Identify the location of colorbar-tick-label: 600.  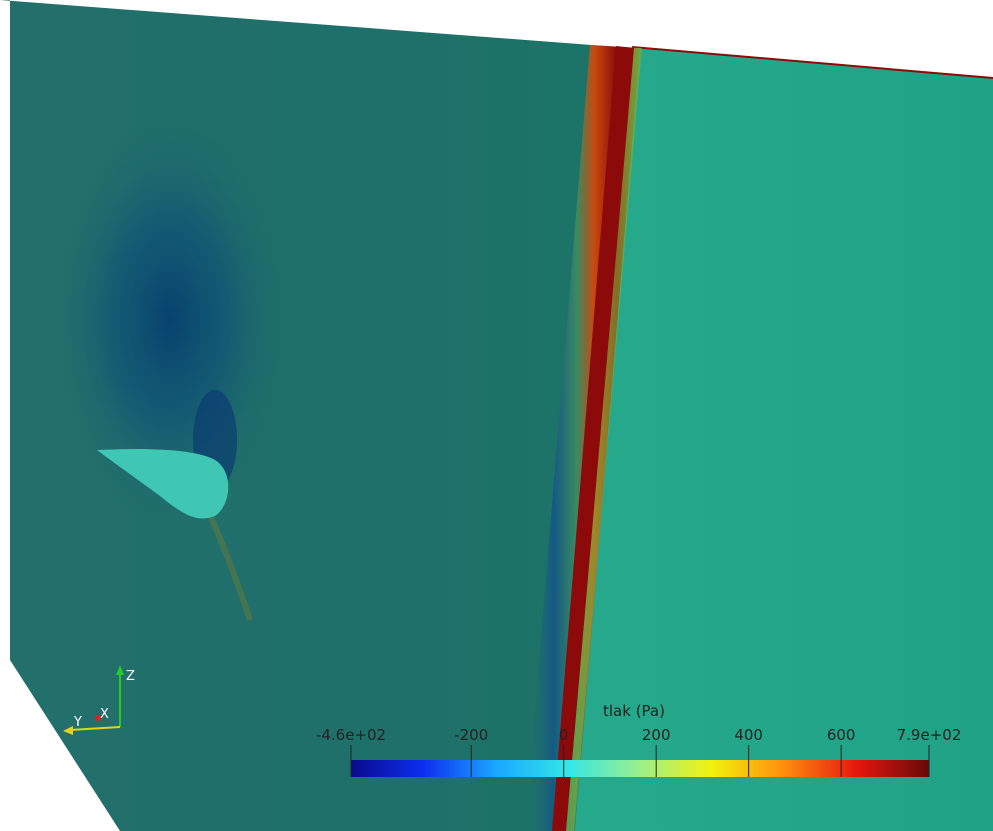
(841, 735).